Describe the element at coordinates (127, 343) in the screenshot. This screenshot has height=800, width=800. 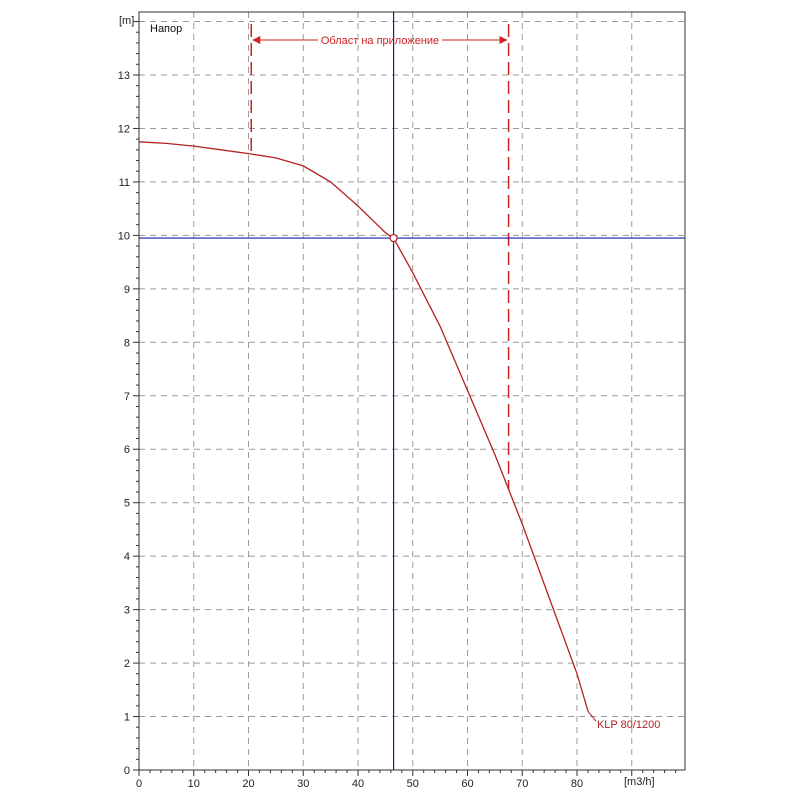
I see `y-tick-label: 8` at that location.